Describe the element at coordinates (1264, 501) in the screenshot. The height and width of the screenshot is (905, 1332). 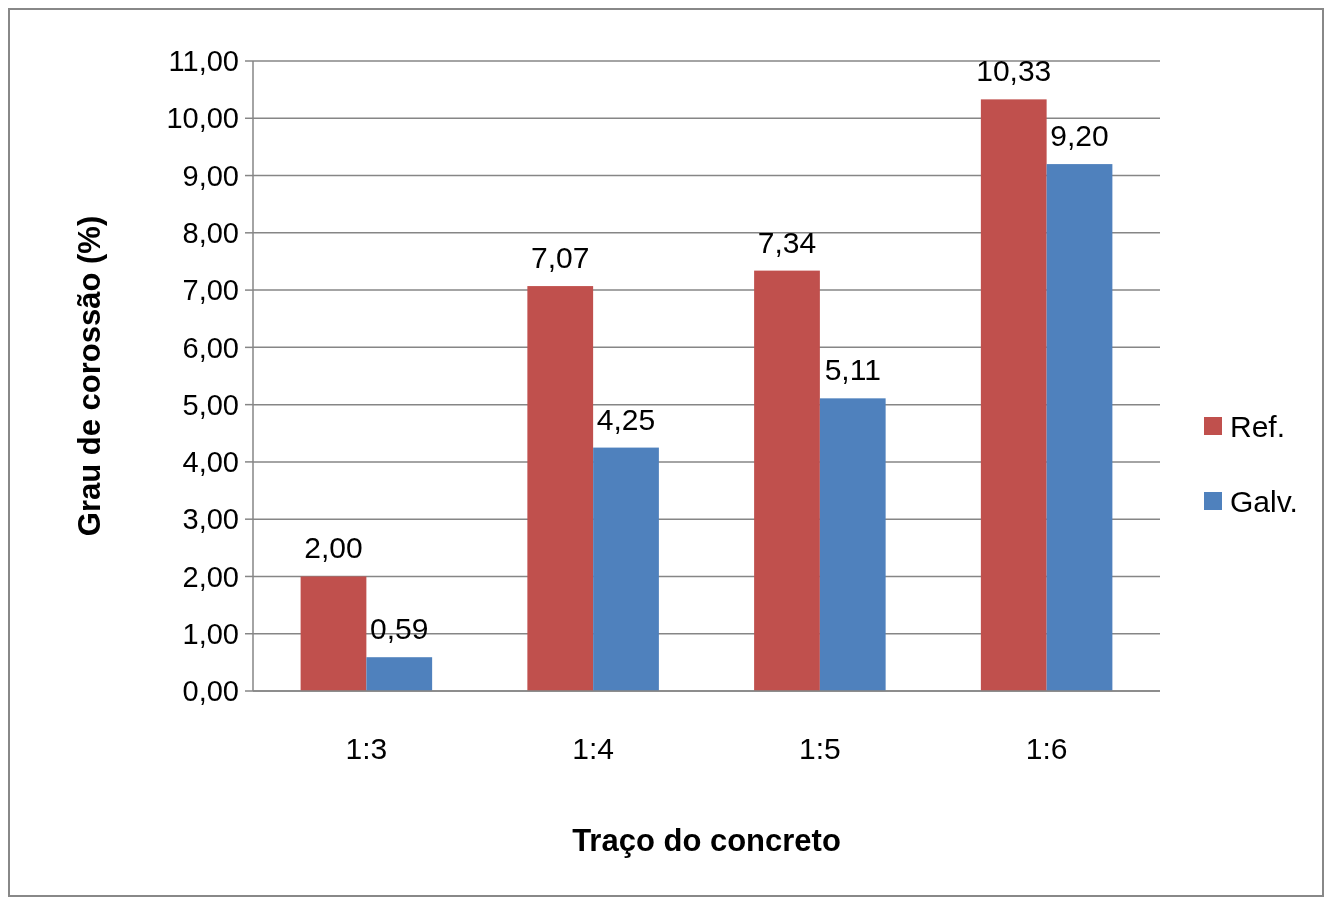
I see `legend-label: Galv.` at that location.